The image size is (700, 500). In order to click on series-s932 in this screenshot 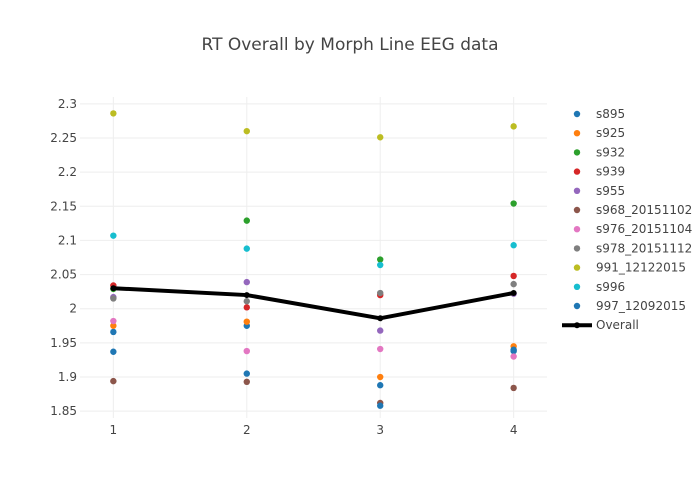, I will do `click(313, 246)`.